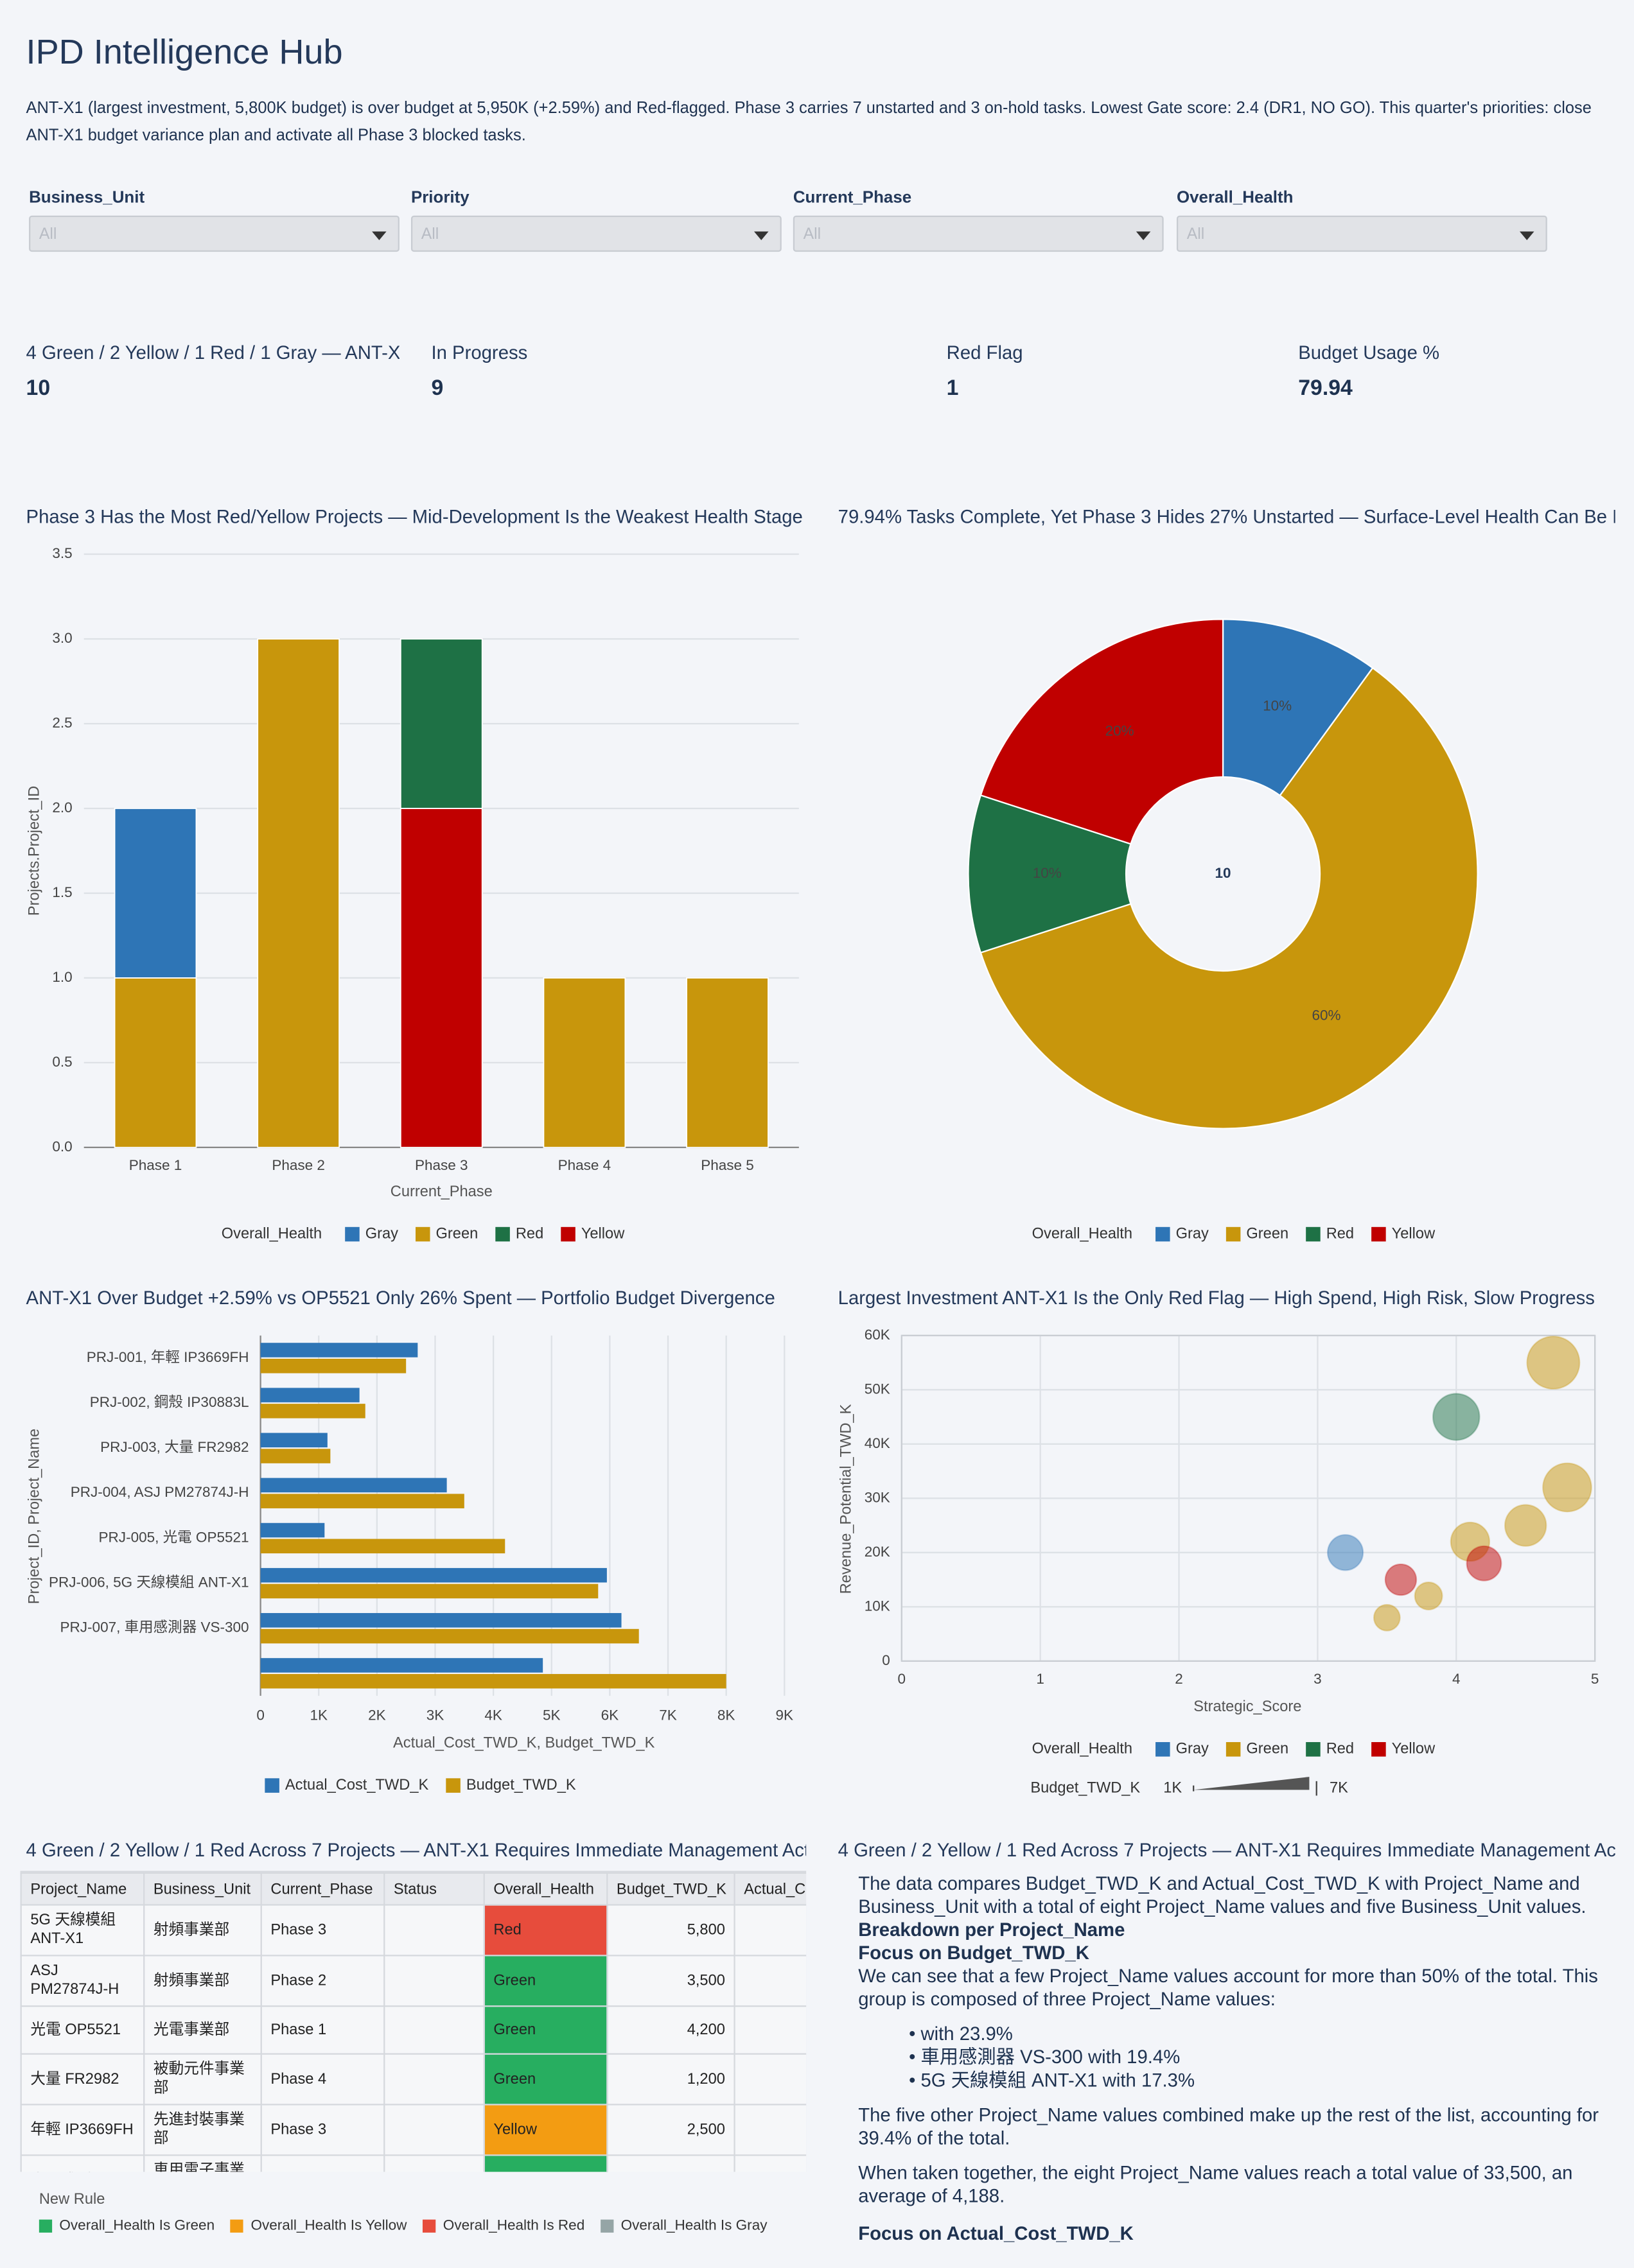  Describe the element at coordinates (546, 2130) in the screenshot. I see `table-cell: Yellow` at that location.